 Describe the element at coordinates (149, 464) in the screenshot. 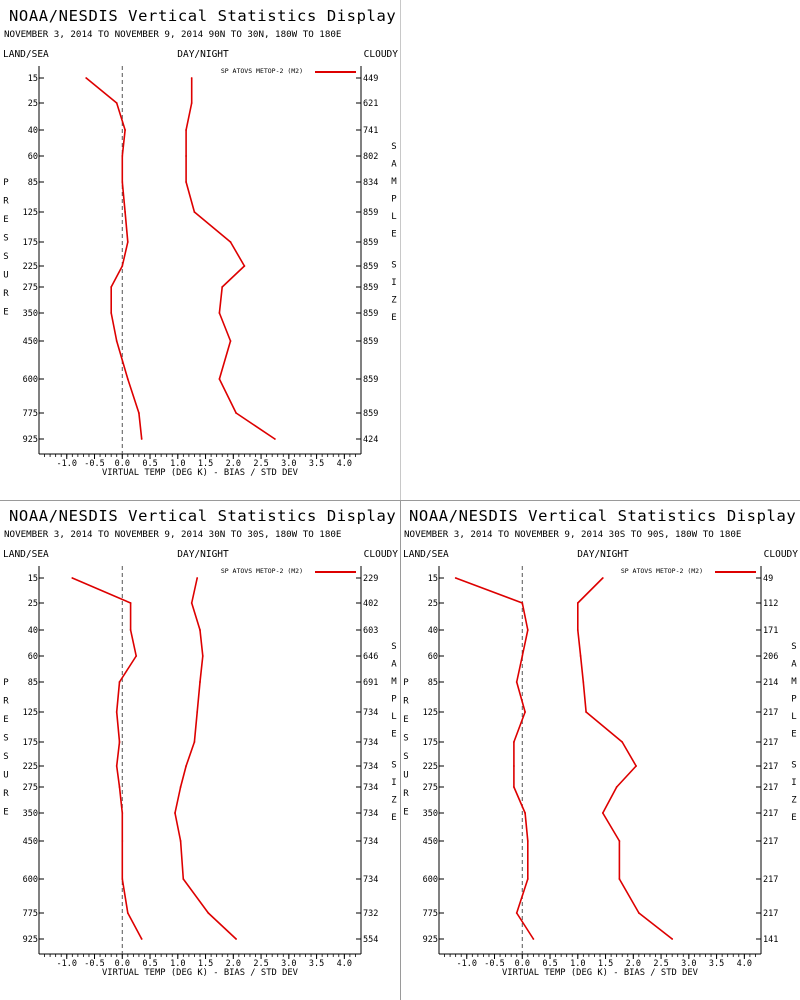

I see `x-tick-label: 0.5` at that location.